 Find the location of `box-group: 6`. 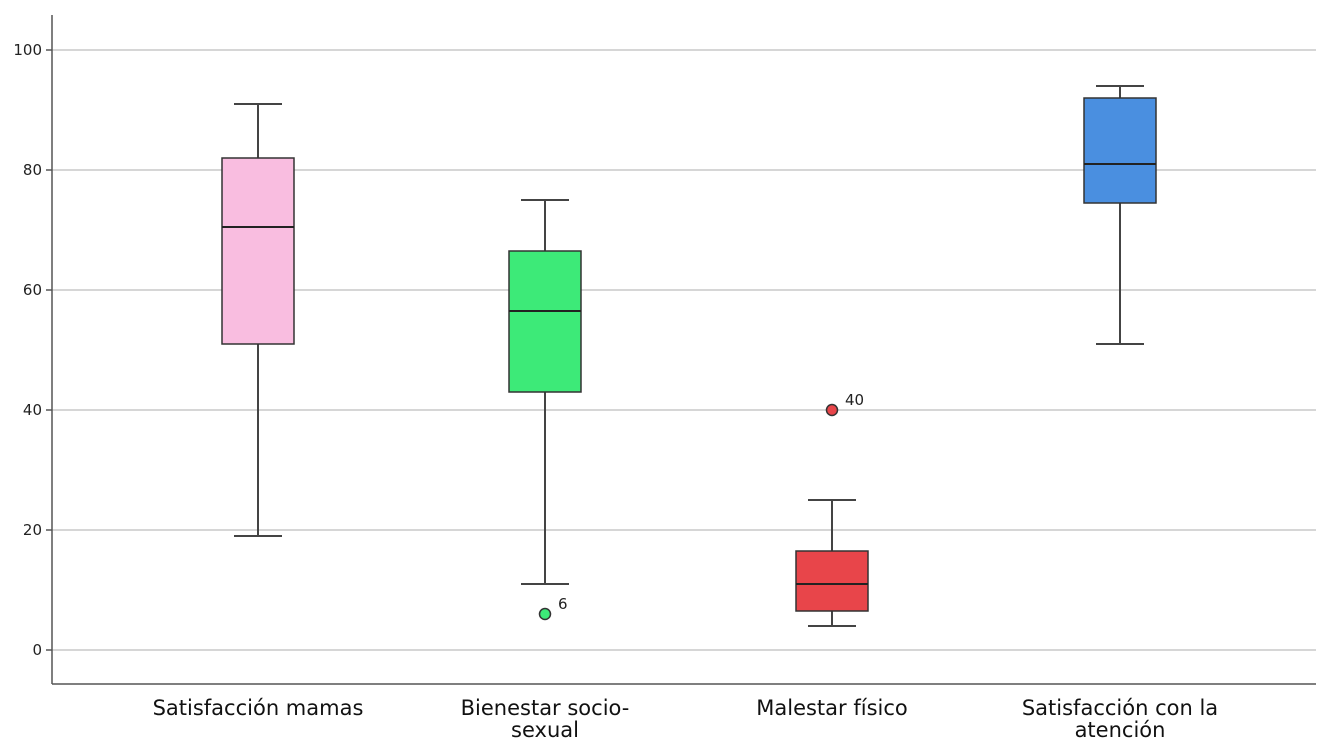

box-group: 6 is located at coordinates (545, 410).